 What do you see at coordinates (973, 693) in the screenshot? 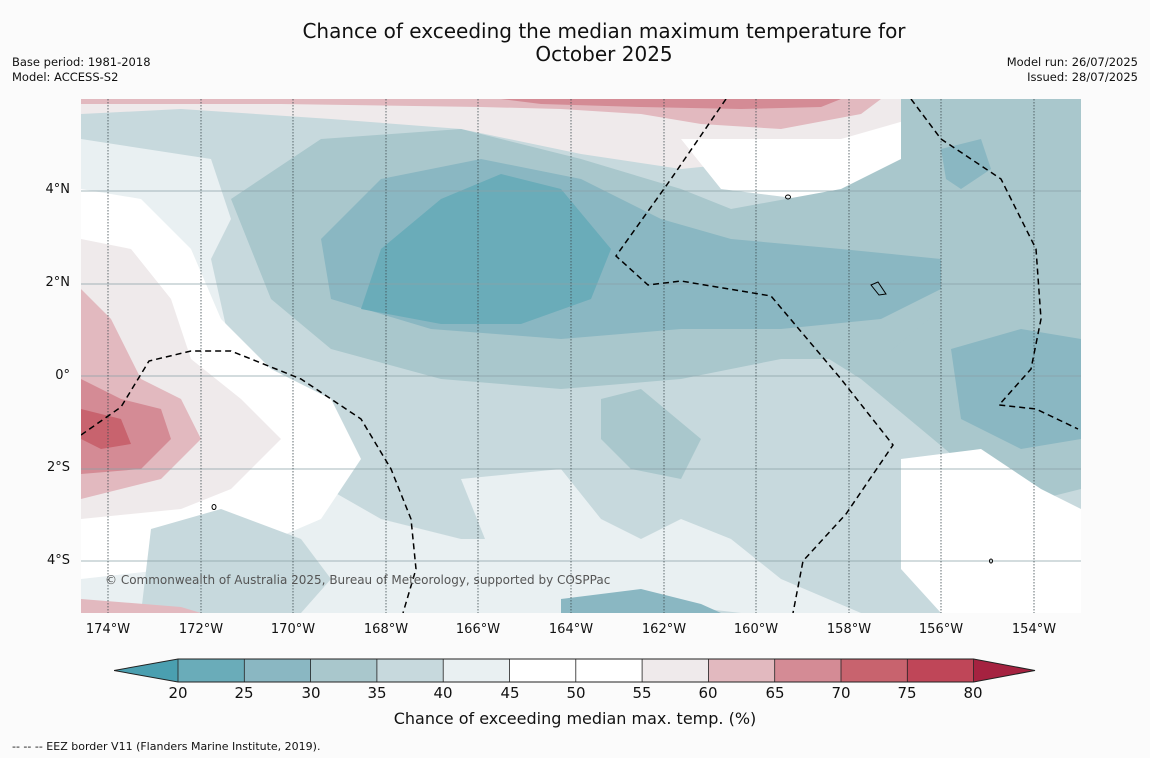
I see `colorbar-tick-80: 80` at bounding box center [973, 693].